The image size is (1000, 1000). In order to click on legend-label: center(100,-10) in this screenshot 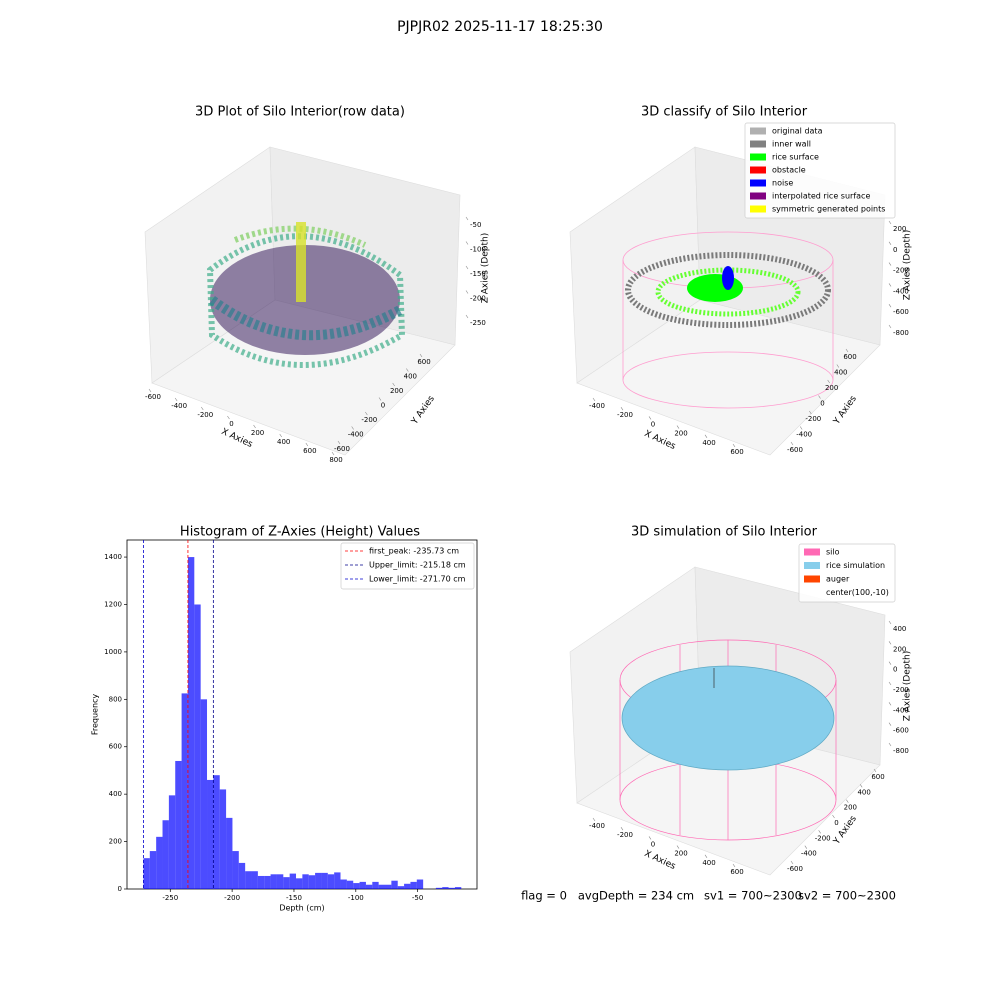, I will do `click(857, 592)`.